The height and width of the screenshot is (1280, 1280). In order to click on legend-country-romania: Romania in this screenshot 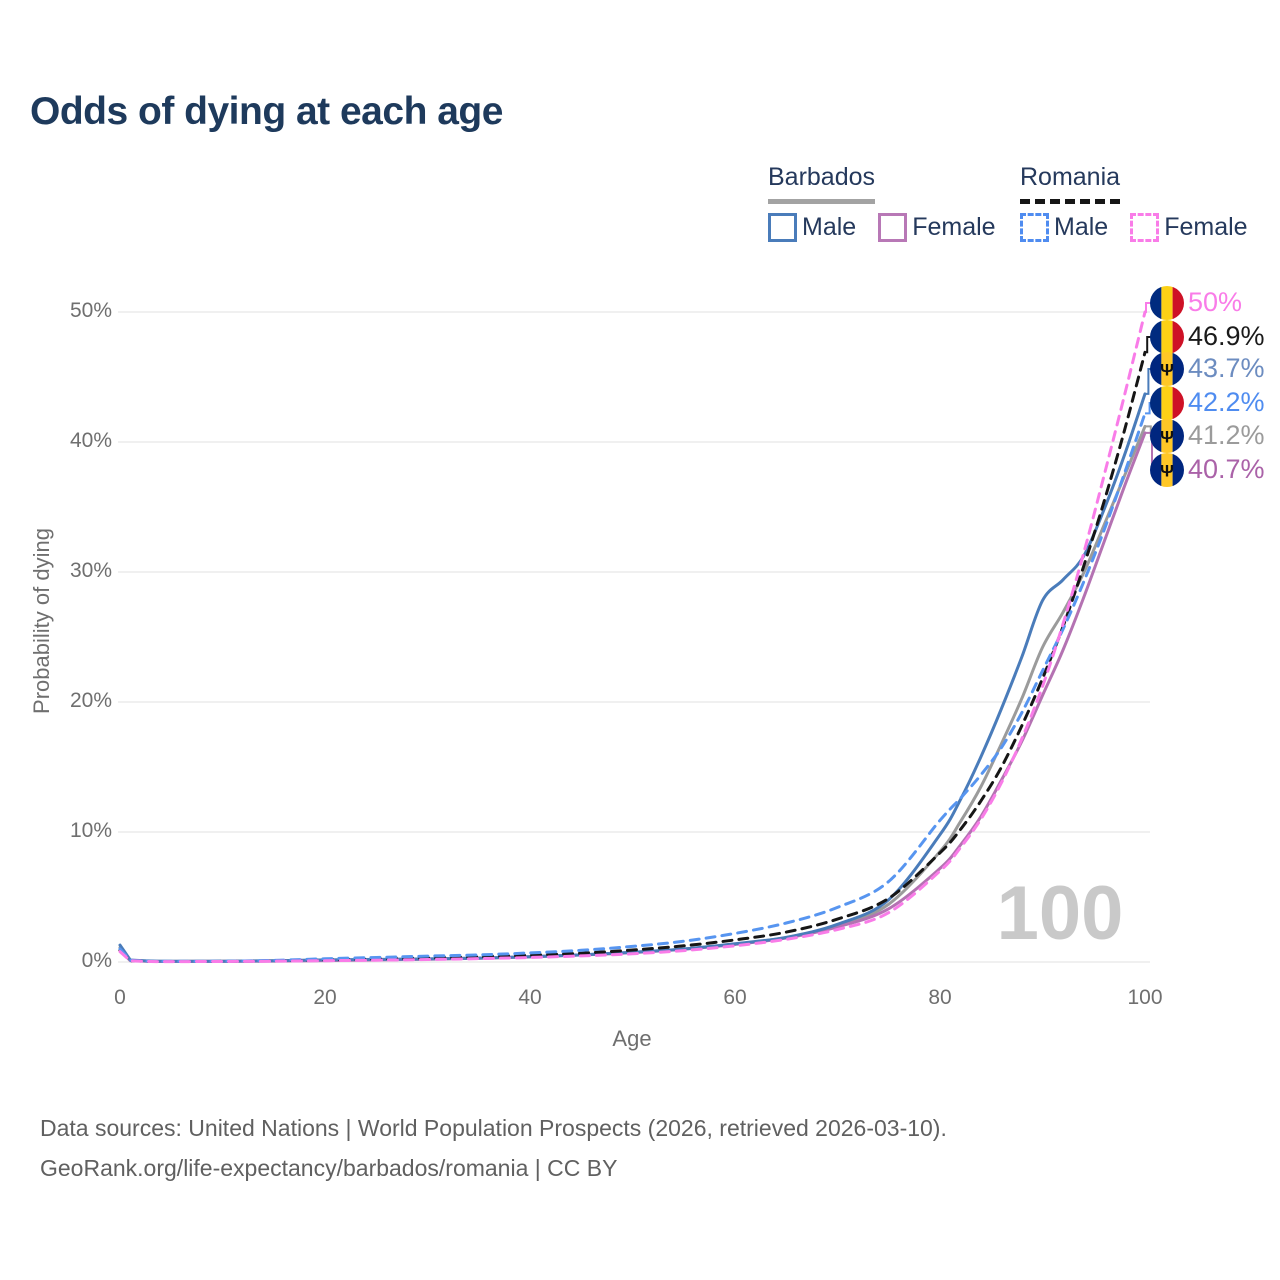, I will do `click(1070, 183)`.